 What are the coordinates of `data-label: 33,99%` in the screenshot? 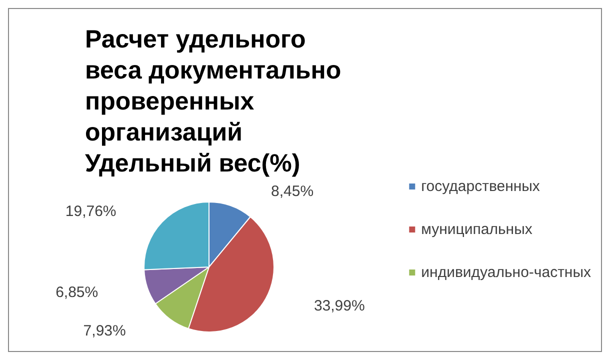 It's located at (339, 305).